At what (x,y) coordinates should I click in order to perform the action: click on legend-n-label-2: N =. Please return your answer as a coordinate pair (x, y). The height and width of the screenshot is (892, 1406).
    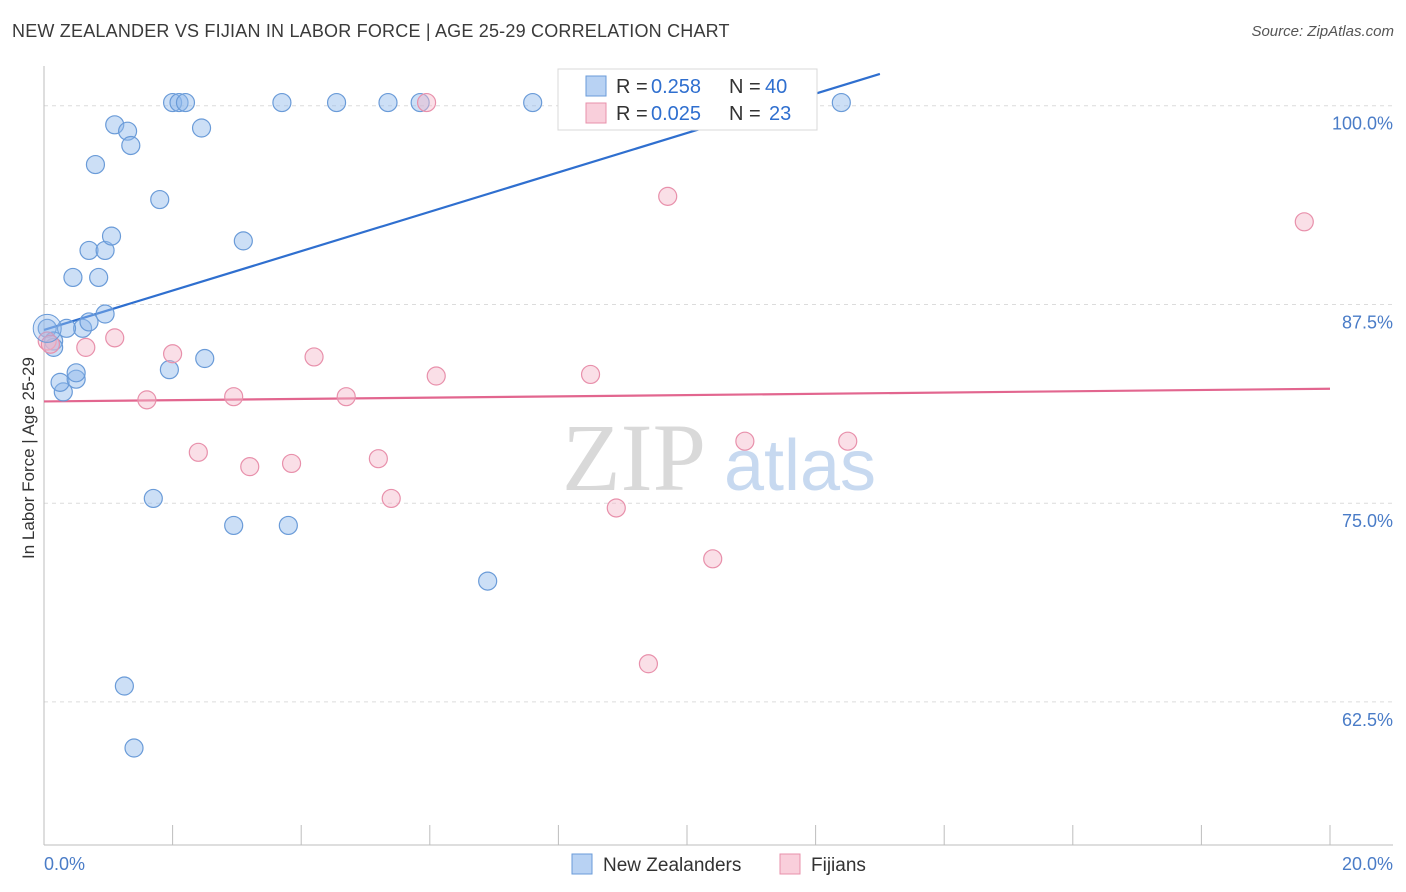
    Looking at the image, I should click on (745, 114).